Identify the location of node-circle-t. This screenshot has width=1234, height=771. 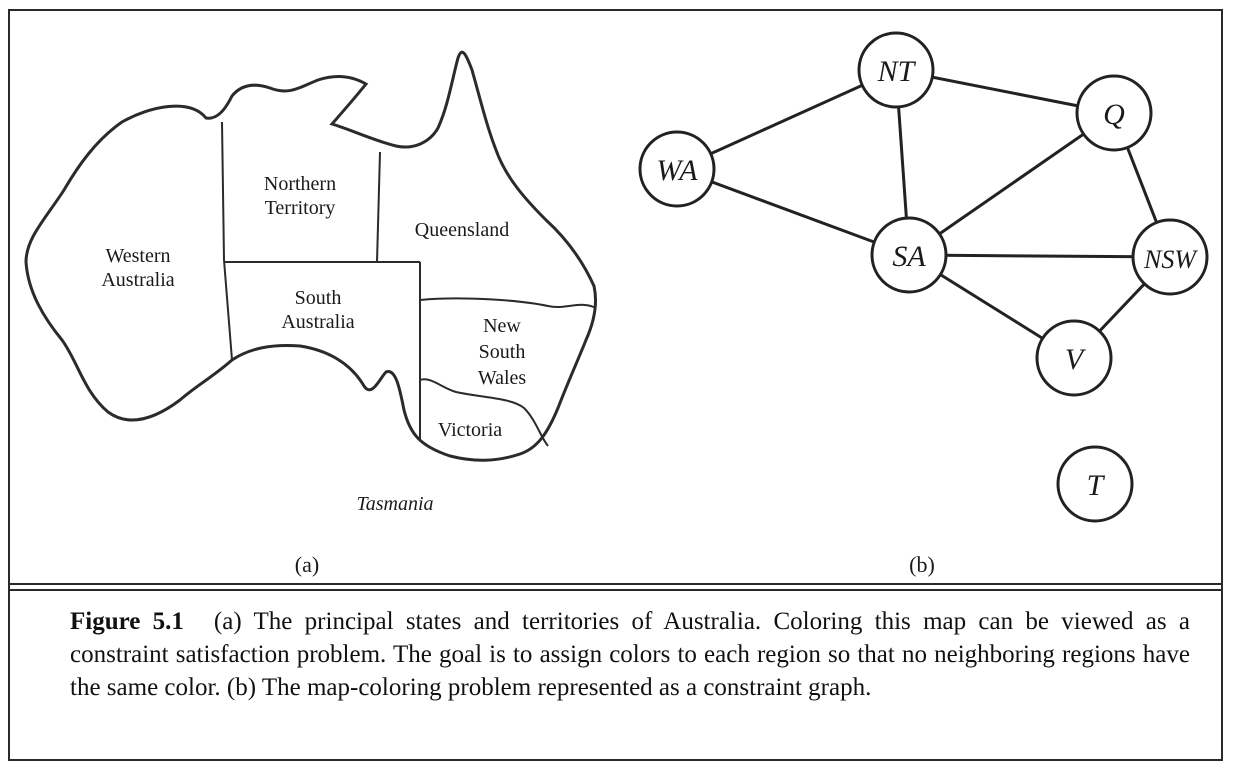
(1095, 484).